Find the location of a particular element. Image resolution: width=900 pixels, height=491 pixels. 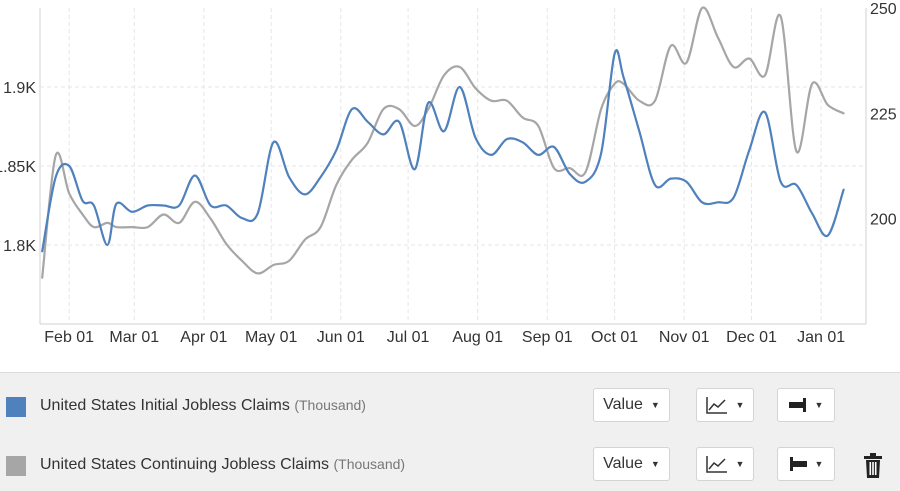

y-right-tick-label: 225 is located at coordinates (883, 114).